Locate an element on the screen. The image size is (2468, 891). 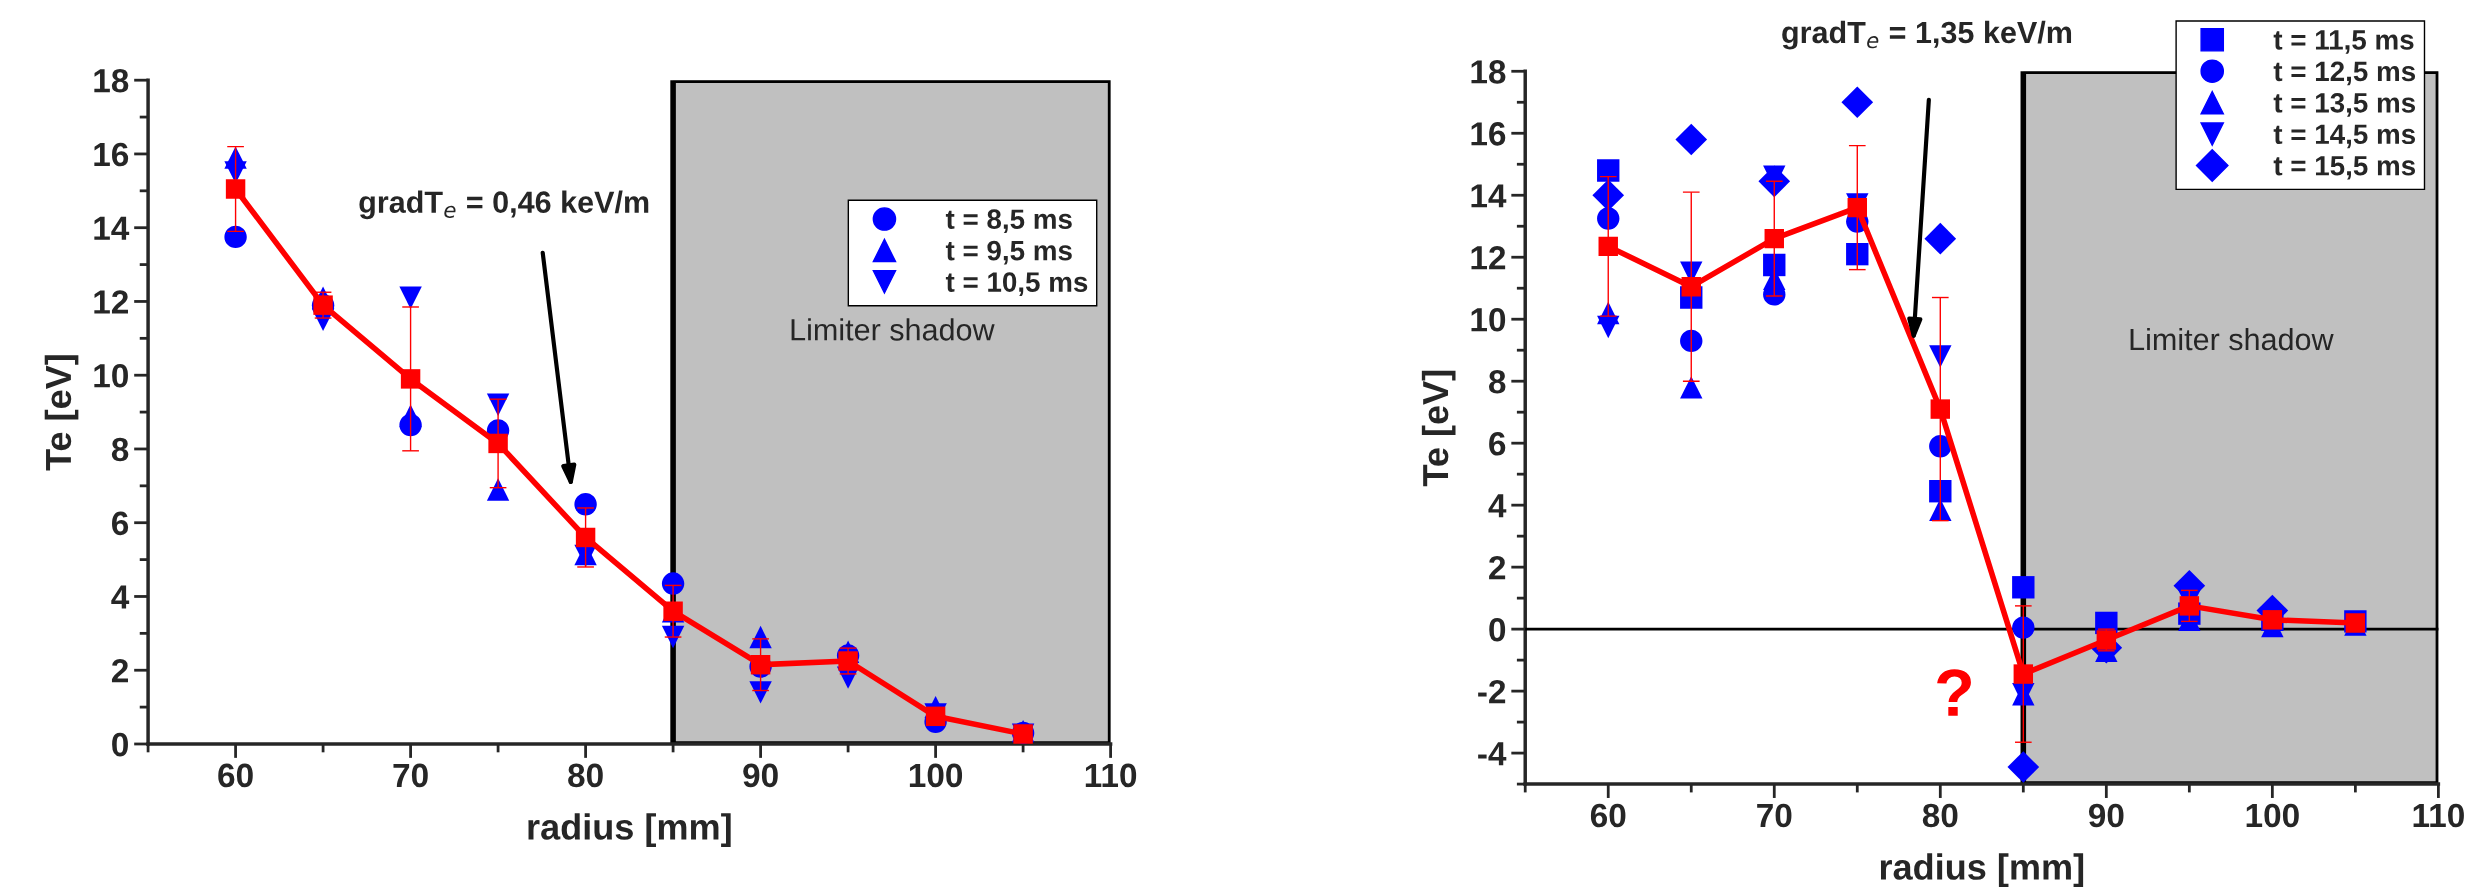
text: gradT$_{e}$ = 1,35 keV/m is located at coordinates (1927, 35).